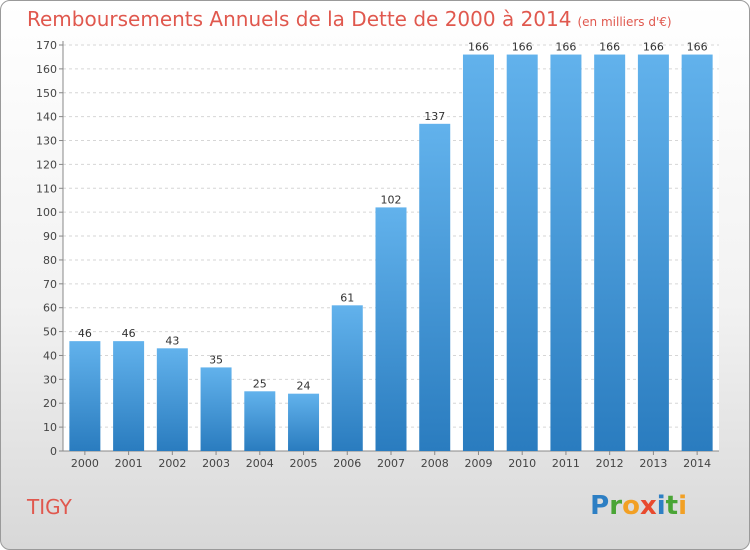 The height and width of the screenshot is (550, 750). Describe the element at coordinates (260, 383) in the screenshot. I see `bar-value-label: 25` at that location.